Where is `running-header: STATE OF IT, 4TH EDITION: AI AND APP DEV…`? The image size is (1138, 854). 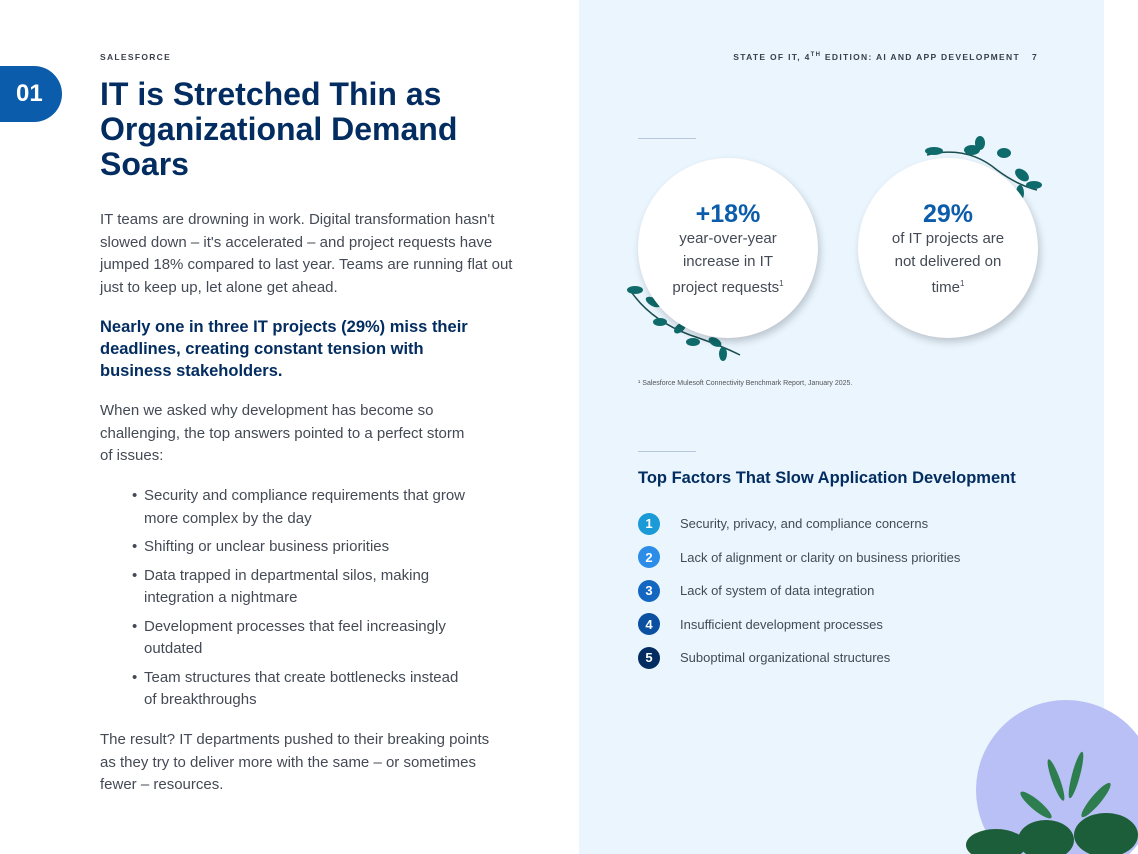
running-header: STATE OF IT, 4TH EDITION: AI AND APP DEV… is located at coordinates (885, 57).